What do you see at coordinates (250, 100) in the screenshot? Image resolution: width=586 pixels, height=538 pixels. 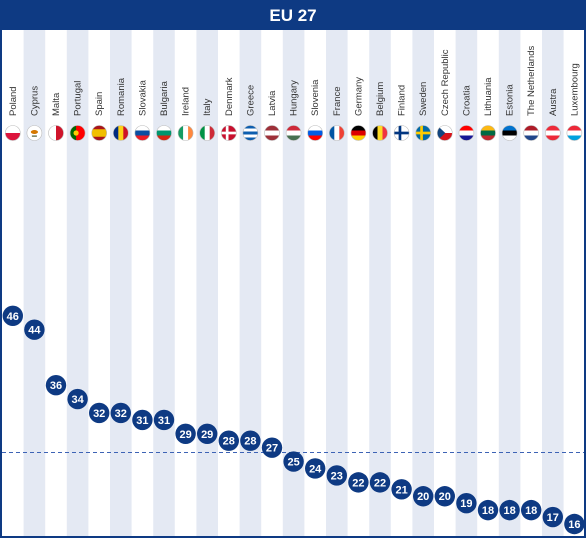 I see `country-label: Greece` at bounding box center [250, 100].